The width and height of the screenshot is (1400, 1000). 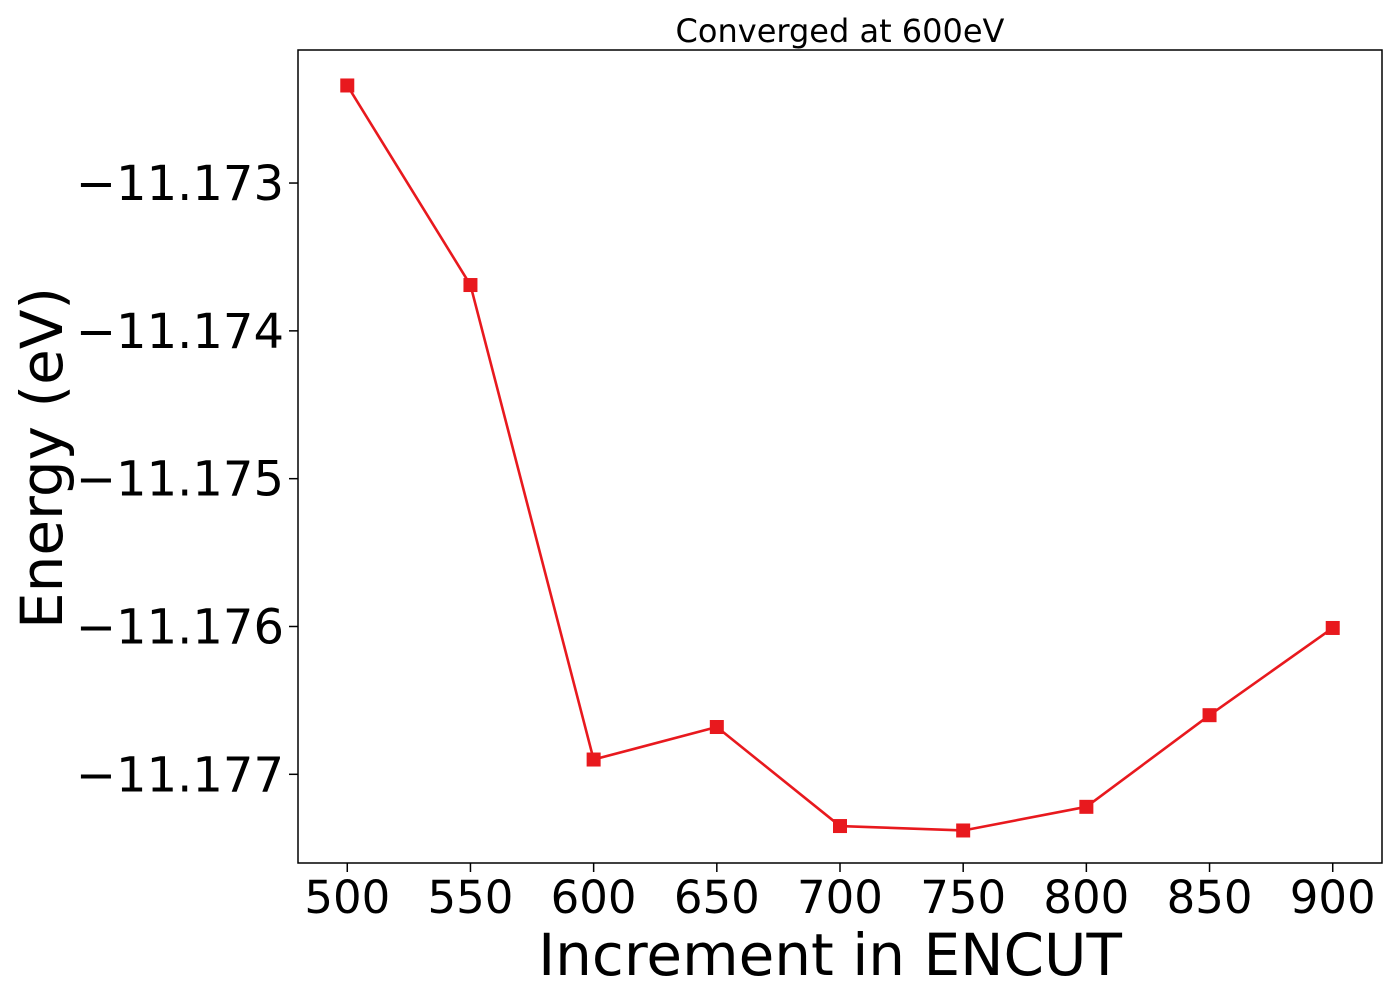 I want to click on y-tick-label: −11.173, so click(x=180, y=184).